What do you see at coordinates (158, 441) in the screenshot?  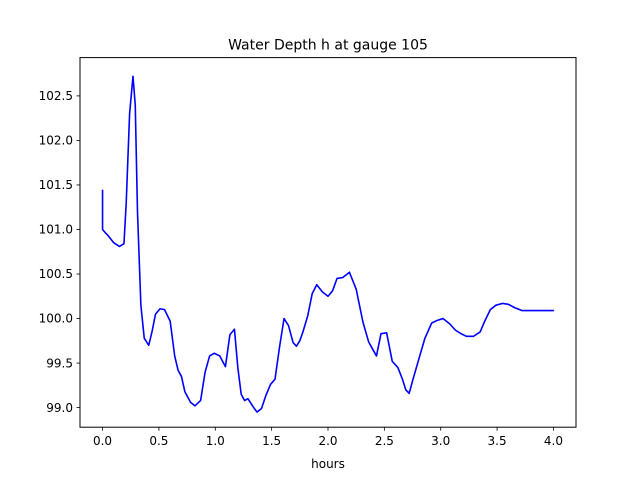 I see `x-tick-label: 0.5` at bounding box center [158, 441].